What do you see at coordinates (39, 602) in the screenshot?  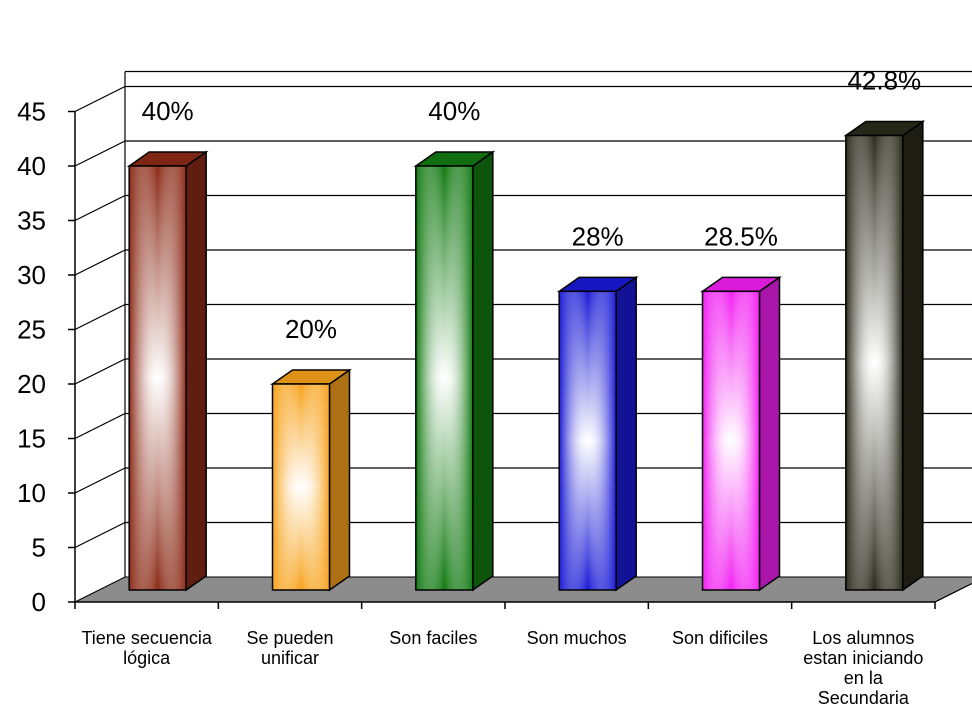 I see `y-tick-label: 0` at bounding box center [39, 602].